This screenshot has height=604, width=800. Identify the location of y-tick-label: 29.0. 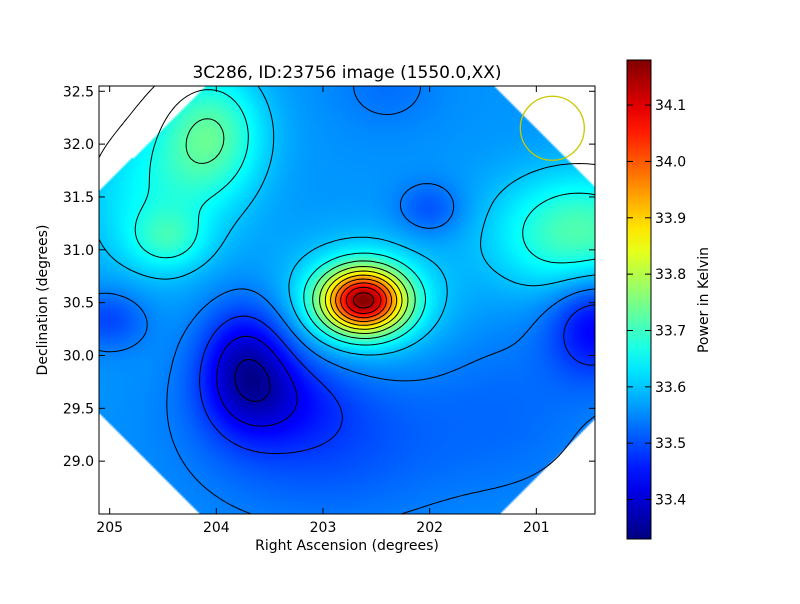
(78, 462).